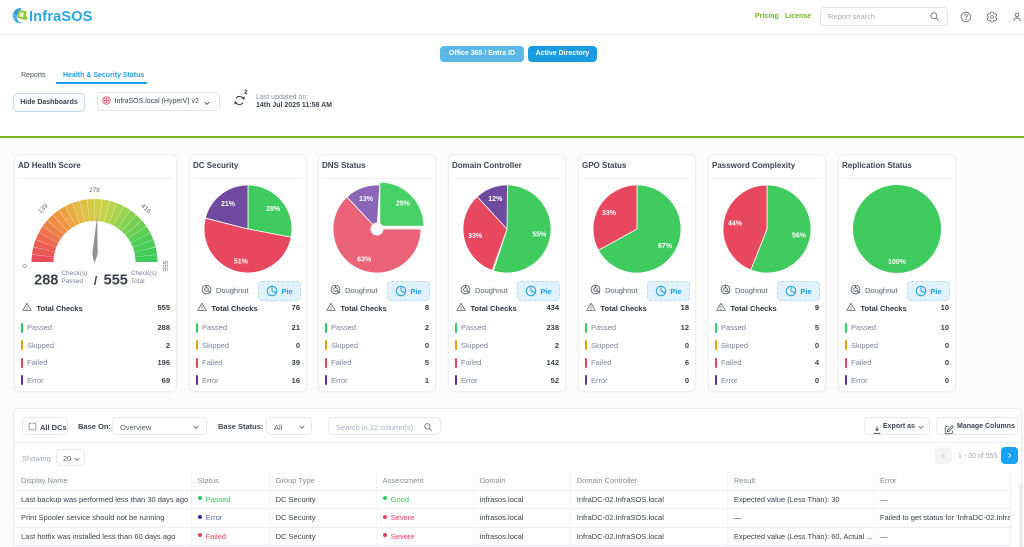 This screenshot has height=547, width=1024. What do you see at coordinates (539, 235) in the screenshot?
I see `svg-text: 55%` at bounding box center [539, 235].